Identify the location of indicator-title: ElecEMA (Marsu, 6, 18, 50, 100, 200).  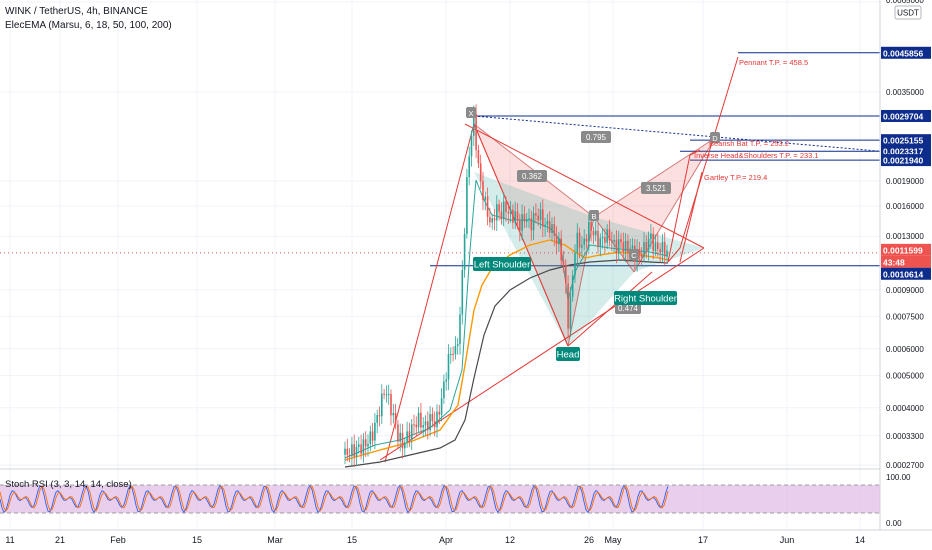
(88, 25).